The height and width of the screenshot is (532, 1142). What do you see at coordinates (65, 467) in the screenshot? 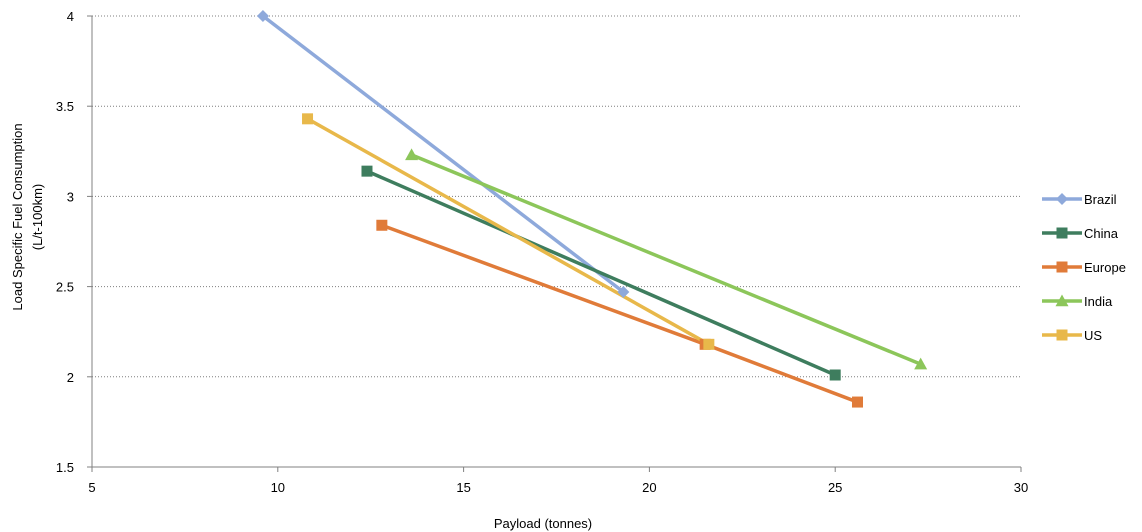
I see `y-tick-label-0: 1.5` at bounding box center [65, 467].